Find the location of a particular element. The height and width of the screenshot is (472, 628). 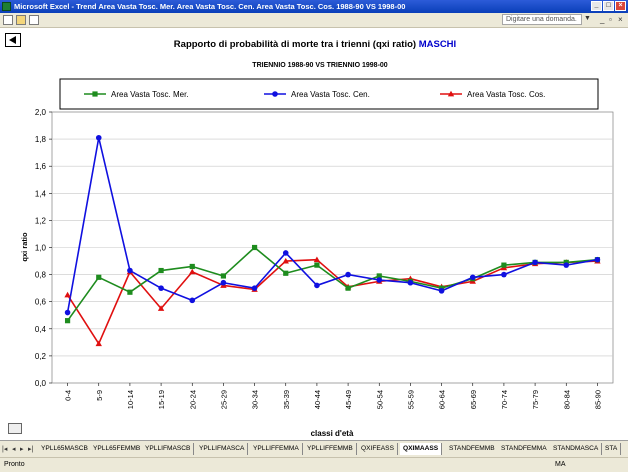

x-tick-label: 35-39 is located at coordinates (286, 399).